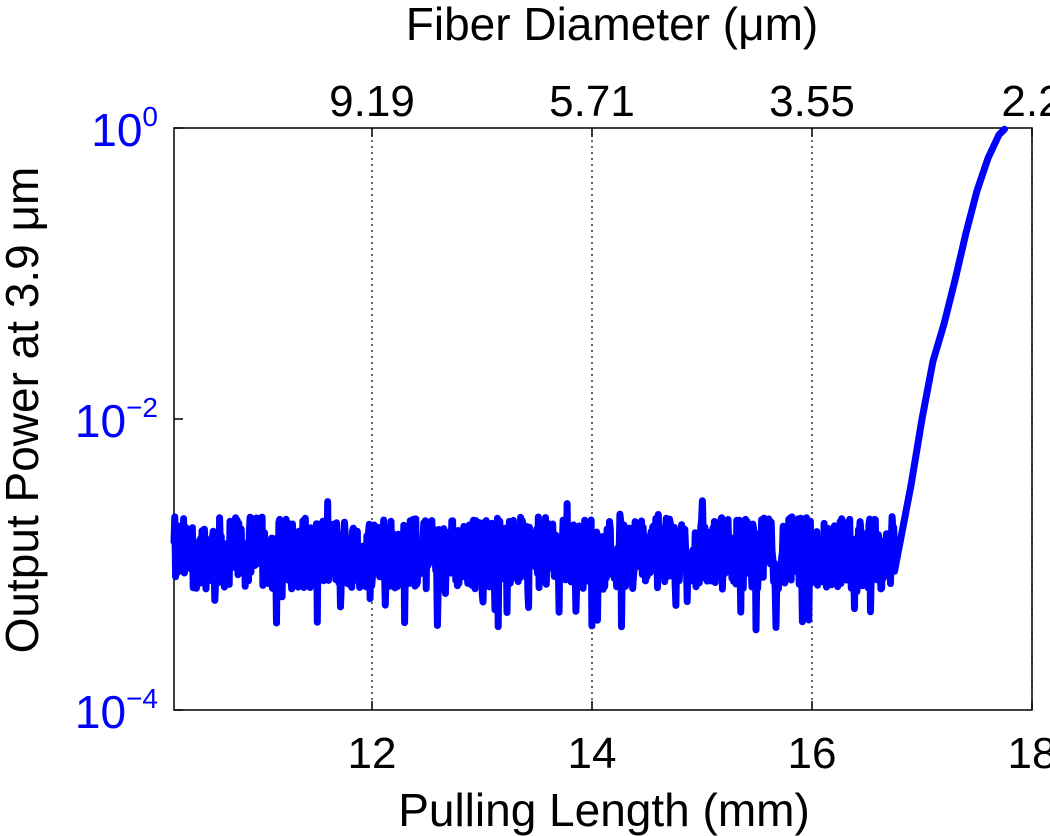 This screenshot has height=836, width=1050. I want to click on x2-tick-label: 9.19, so click(372, 101).